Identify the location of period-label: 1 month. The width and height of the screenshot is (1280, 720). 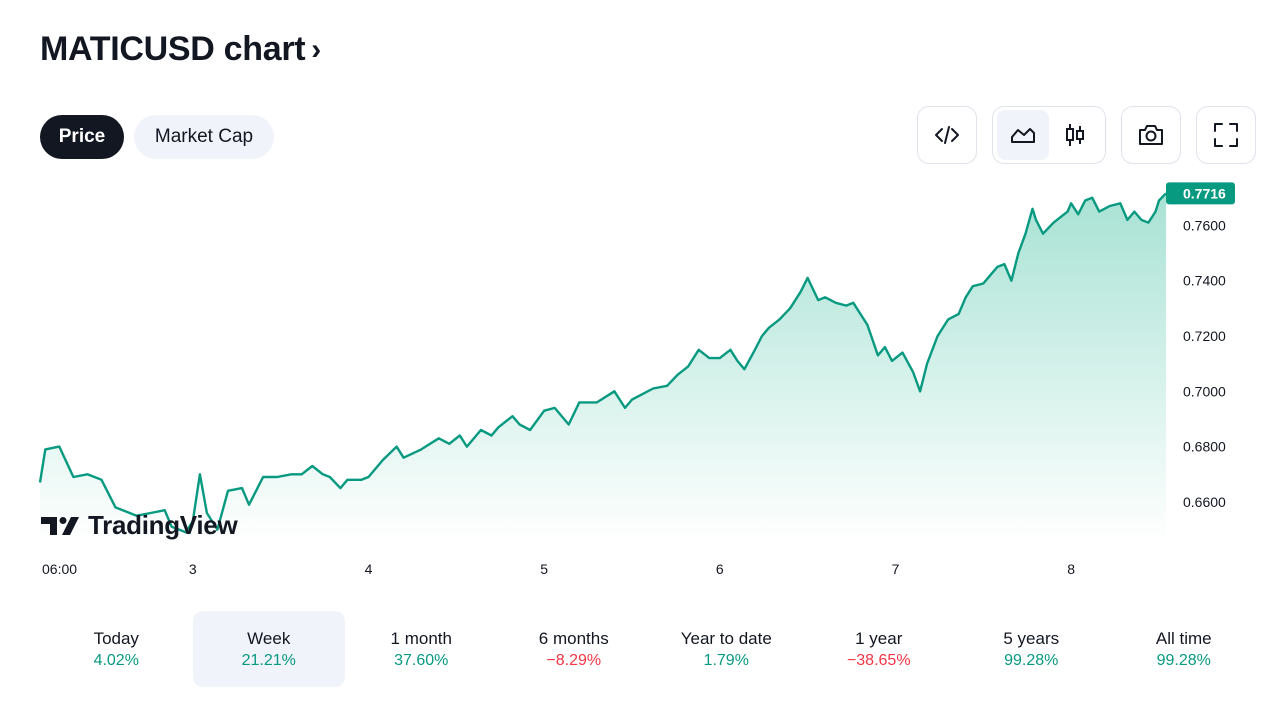
(421, 638).